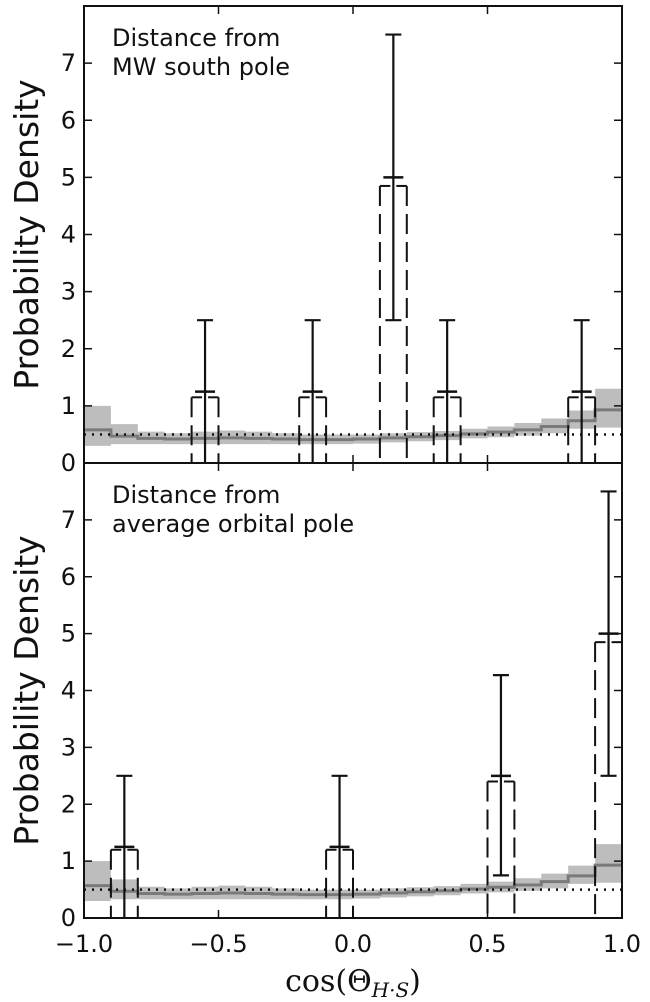 The height and width of the screenshot is (1002, 650). What do you see at coordinates (353, 983) in the screenshot?
I see `x-axis-label: cos(ΘH·S)` at bounding box center [353, 983].